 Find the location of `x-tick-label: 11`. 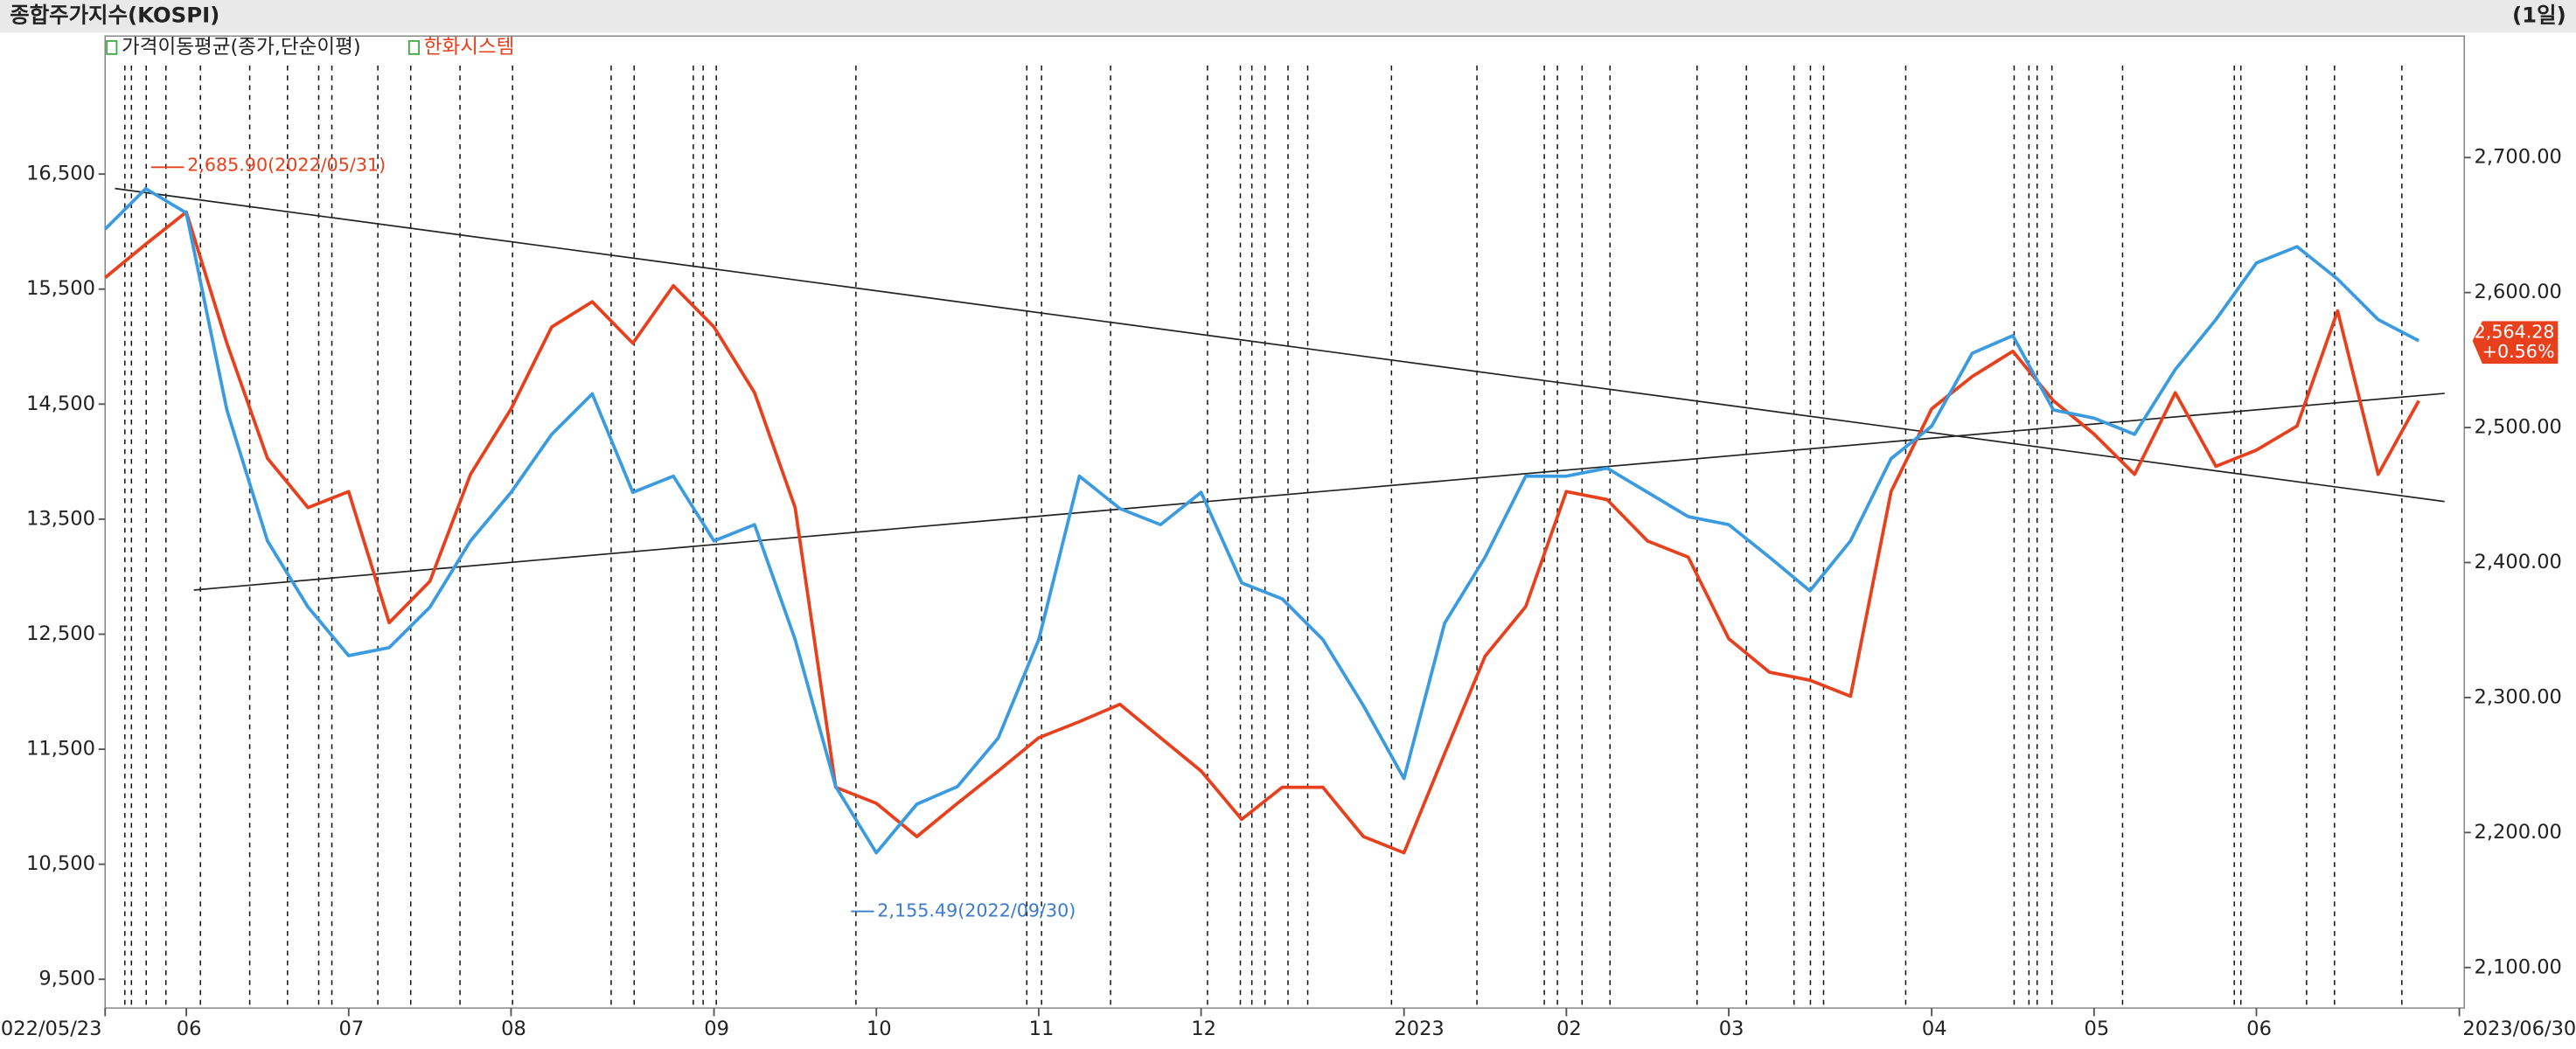

x-tick-label: 11 is located at coordinates (1042, 1029).